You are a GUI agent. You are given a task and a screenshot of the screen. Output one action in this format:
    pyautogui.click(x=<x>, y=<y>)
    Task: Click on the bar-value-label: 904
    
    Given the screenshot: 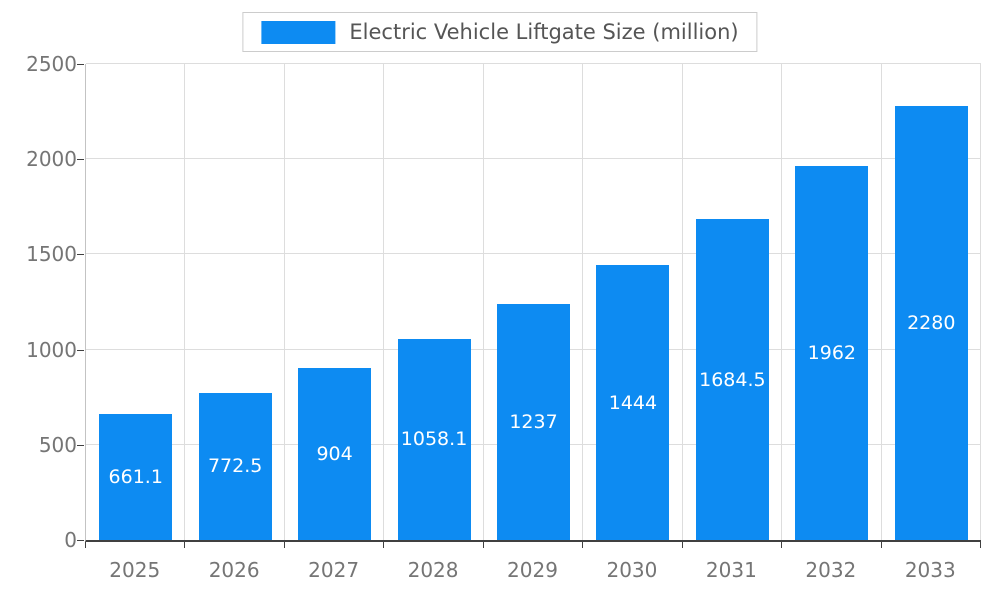 What is the action you would take?
    pyautogui.click(x=334, y=453)
    